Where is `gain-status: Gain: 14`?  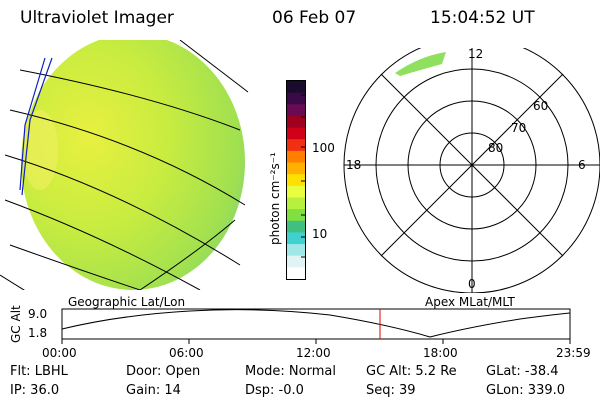 gain-status: Gain: 14 is located at coordinates (153, 390).